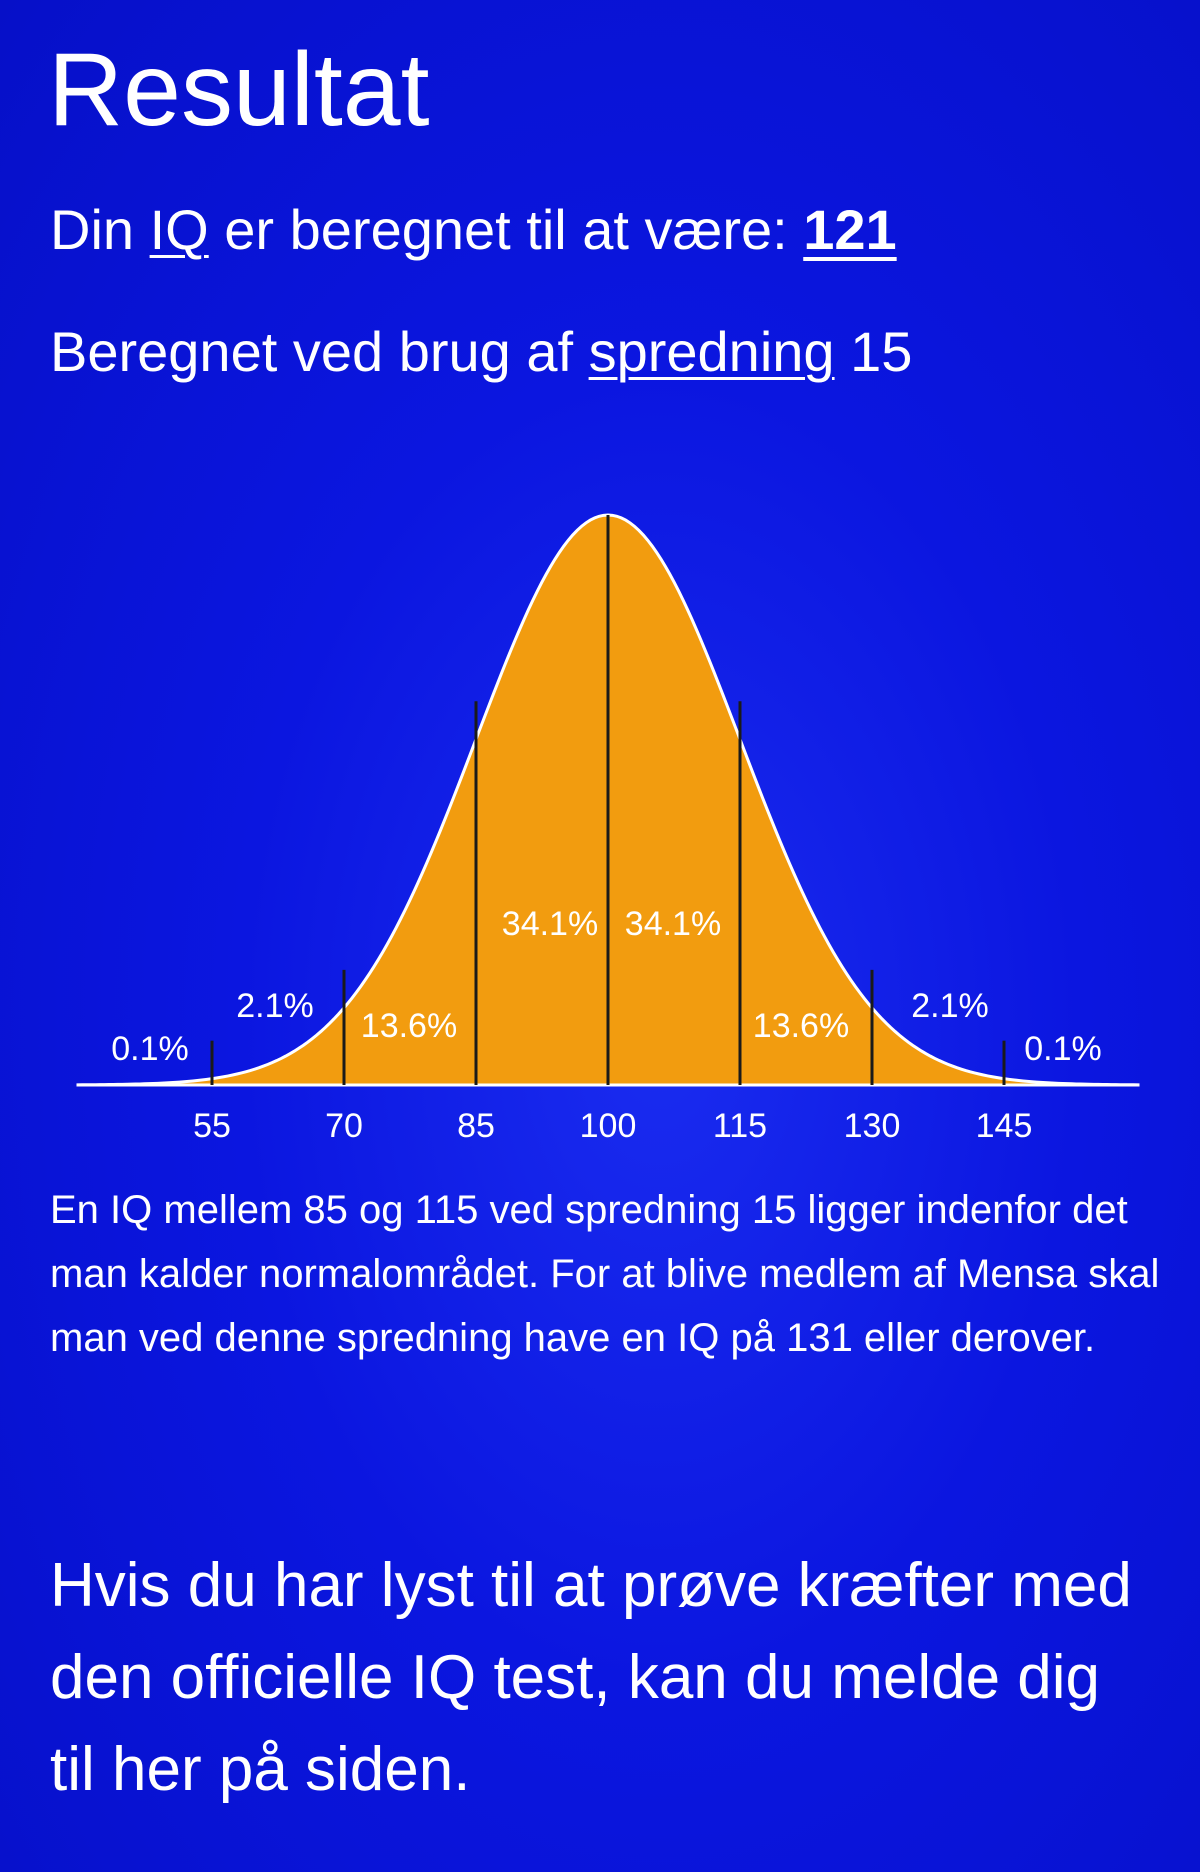 Image resolution: width=1200 pixels, height=1872 pixels. Describe the element at coordinates (1063, 1049) in the screenshot. I see `region-label-145-160: 0.1%` at that location.